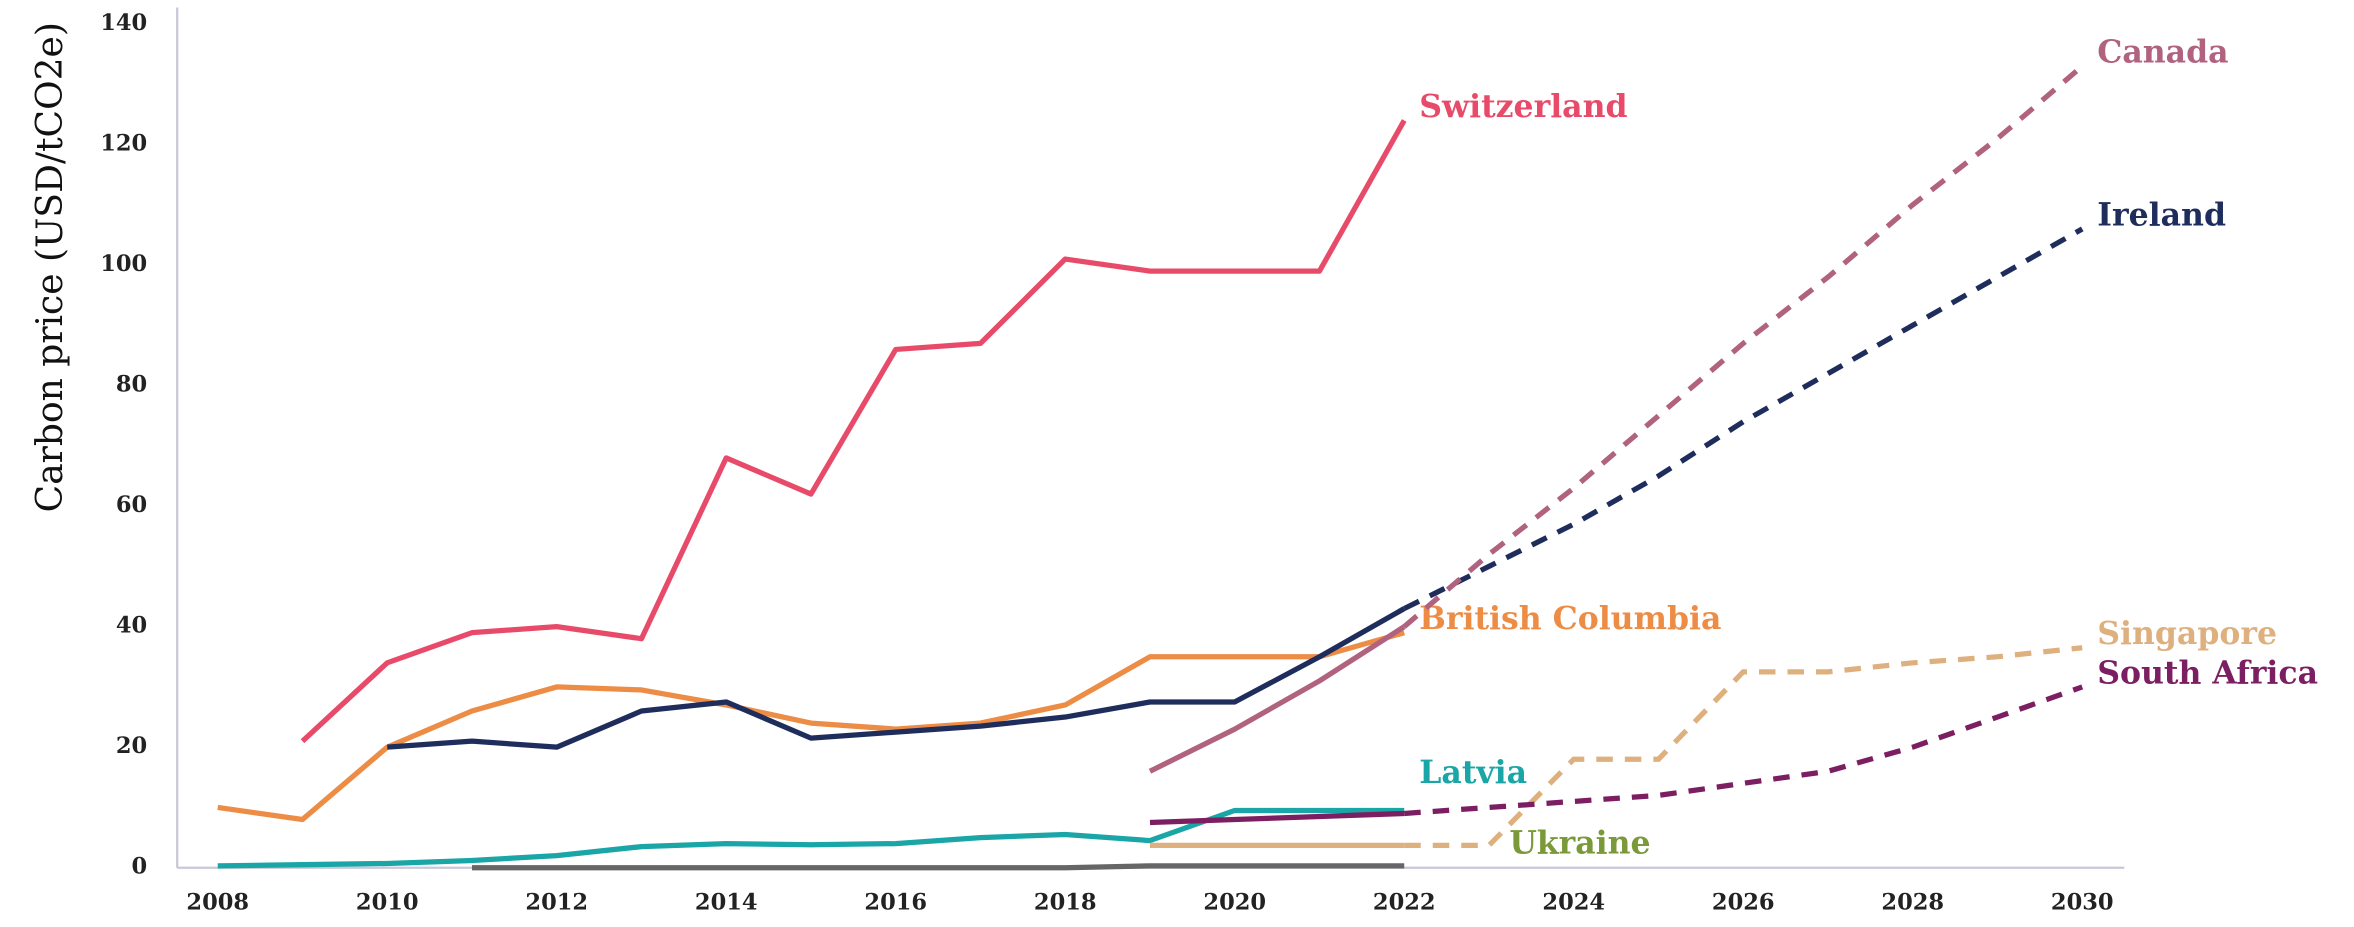 The width and height of the screenshot is (2354, 927). Describe the element at coordinates (2161, 214) in the screenshot. I see `series-label: Ireland` at that location.